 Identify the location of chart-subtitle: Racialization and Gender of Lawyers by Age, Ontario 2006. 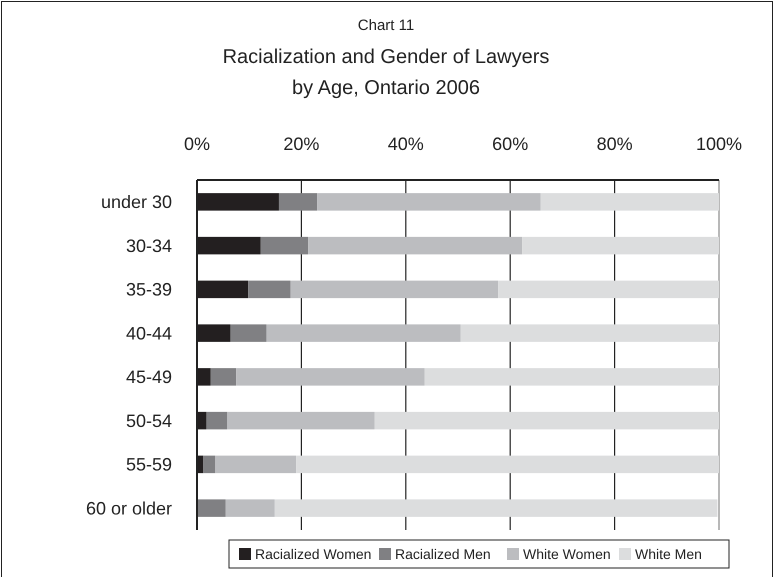
(386, 72).